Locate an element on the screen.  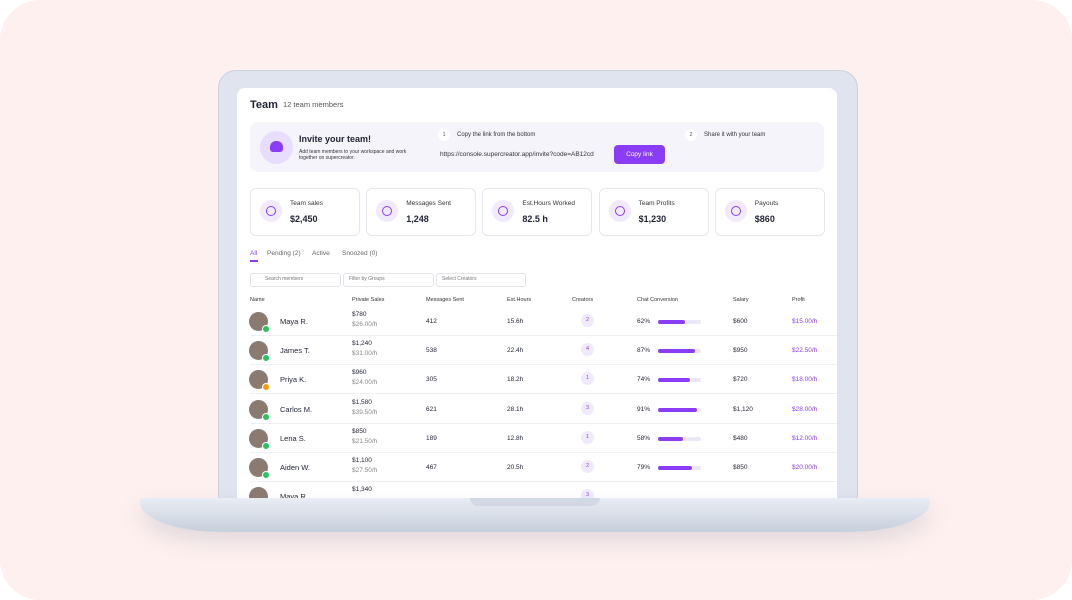
member-name: James T. is located at coordinates (295, 351).